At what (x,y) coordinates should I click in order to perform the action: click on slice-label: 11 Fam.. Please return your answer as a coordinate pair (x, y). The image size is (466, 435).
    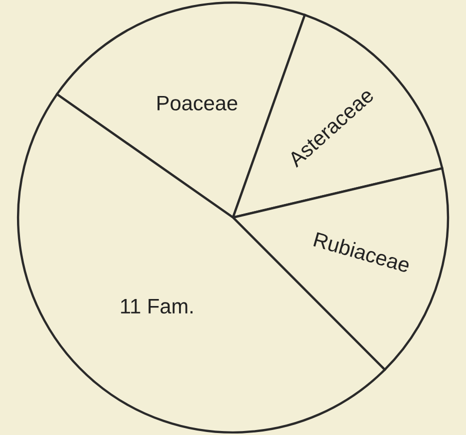
    Looking at the image, I should click on (156, 306).